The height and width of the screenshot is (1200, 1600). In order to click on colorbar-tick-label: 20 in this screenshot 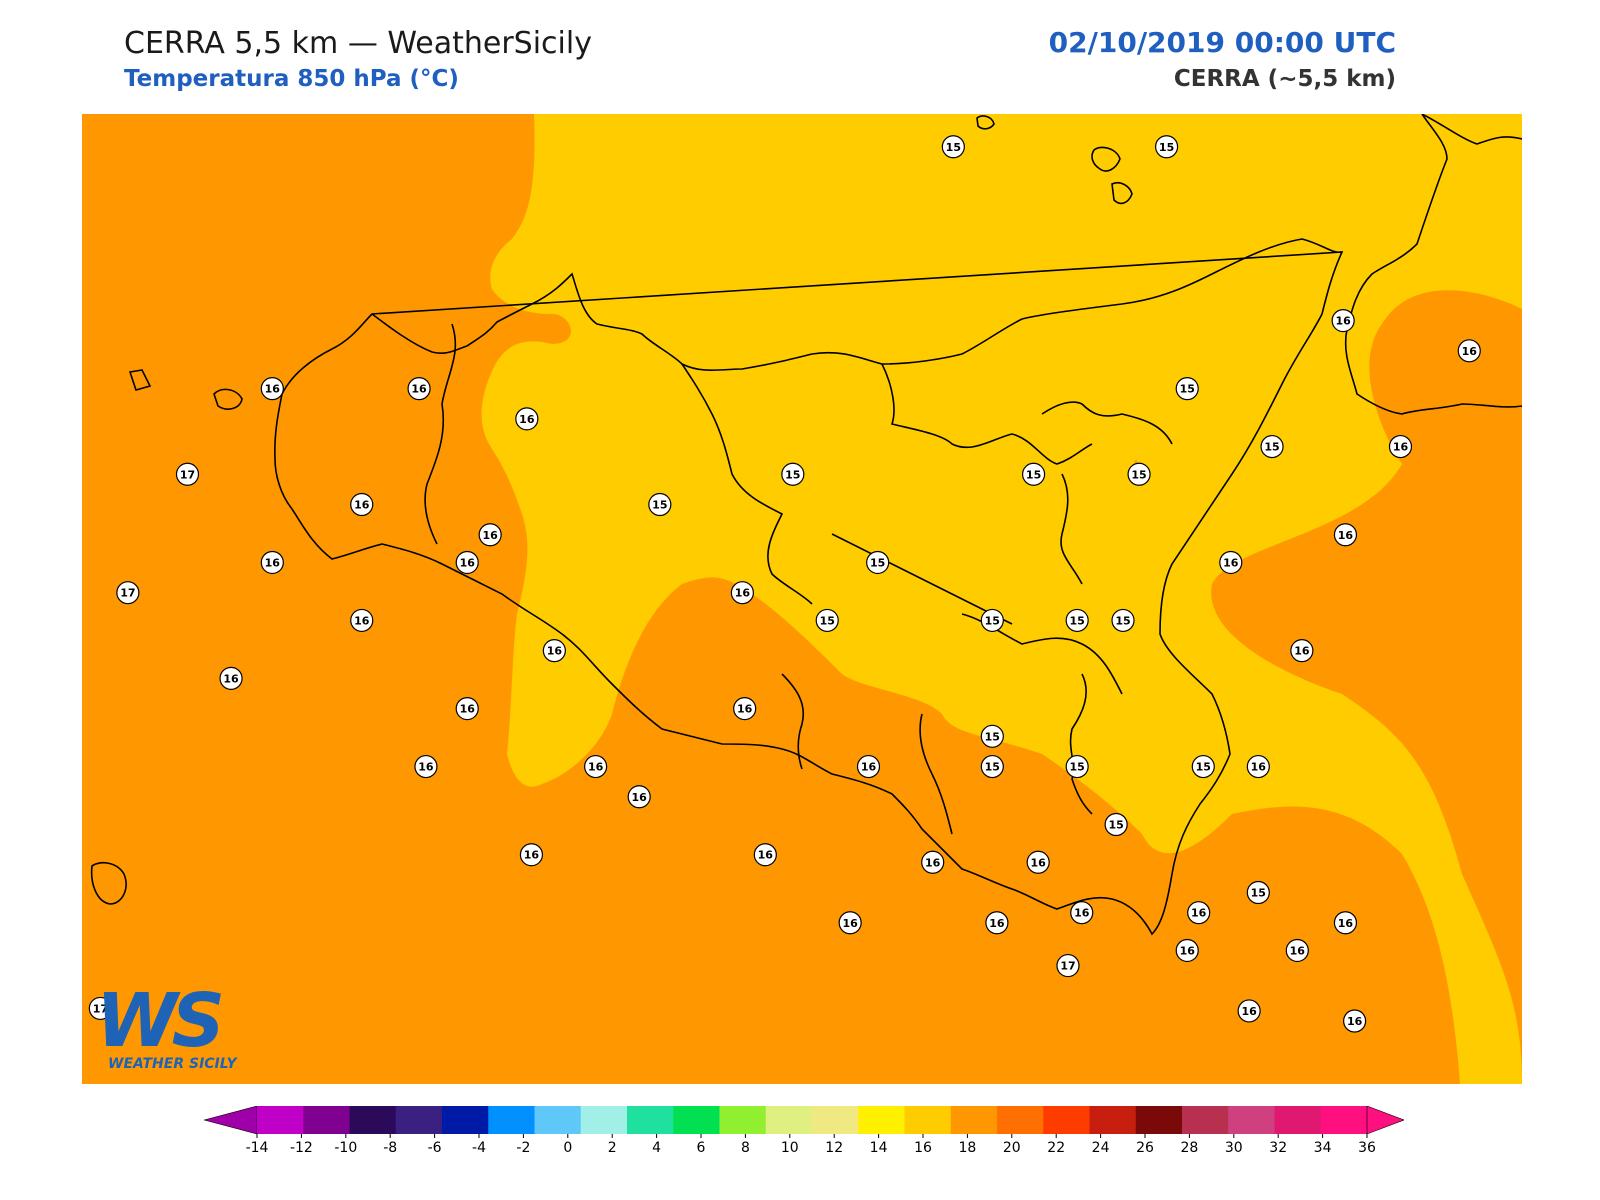, I will do `click(1012, 1148)`.